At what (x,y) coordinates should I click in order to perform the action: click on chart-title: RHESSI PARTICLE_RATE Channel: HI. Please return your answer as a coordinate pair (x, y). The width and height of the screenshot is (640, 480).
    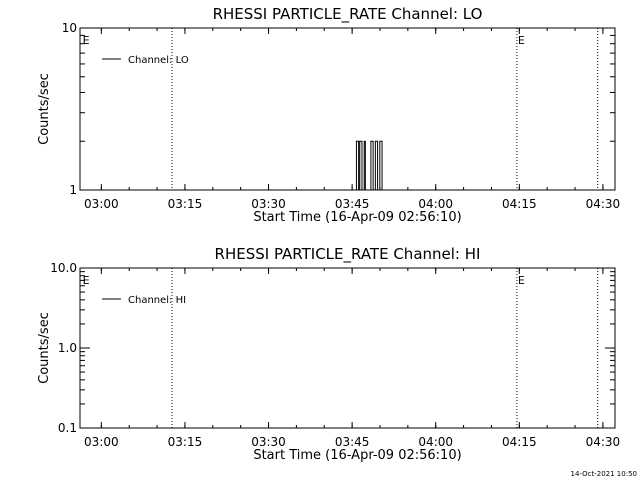
    Looking at the image, I should click on (348, 254).